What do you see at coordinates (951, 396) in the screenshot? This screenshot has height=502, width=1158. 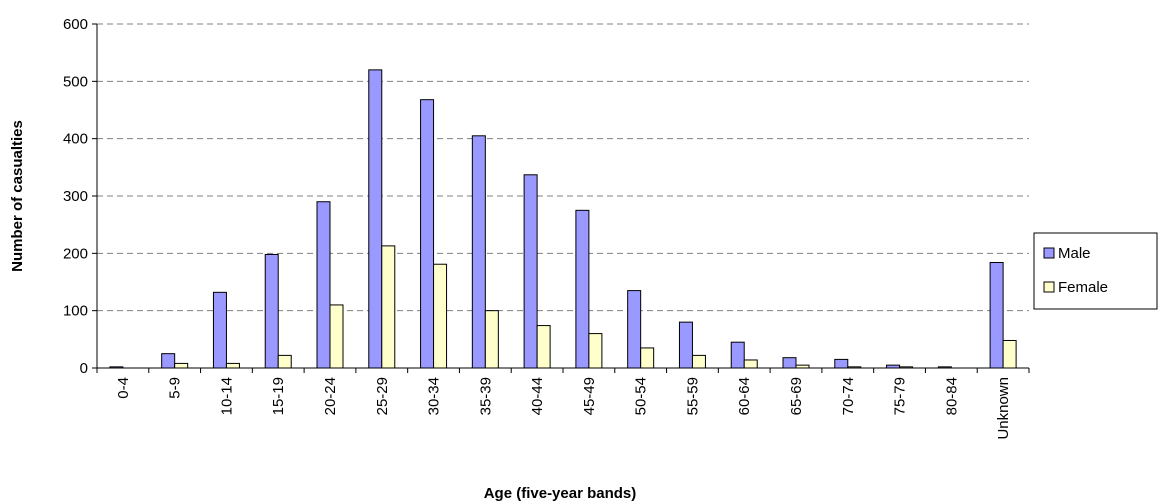 I see `x-tick-label: 80-84` at bounding box center [951, 396].